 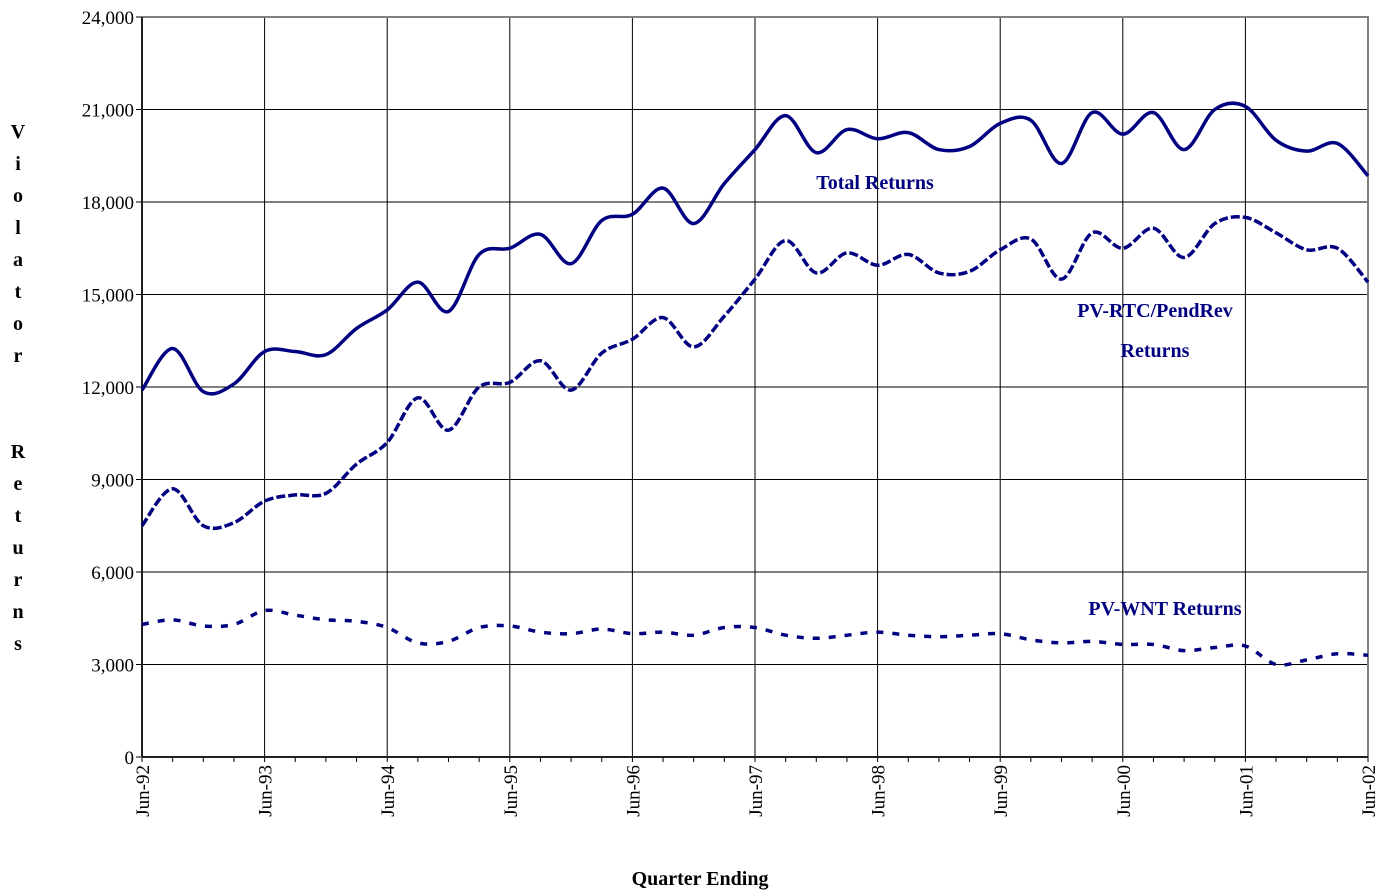 I want to click on x-tick-label: Jun-93, so click(x=266, y=791).